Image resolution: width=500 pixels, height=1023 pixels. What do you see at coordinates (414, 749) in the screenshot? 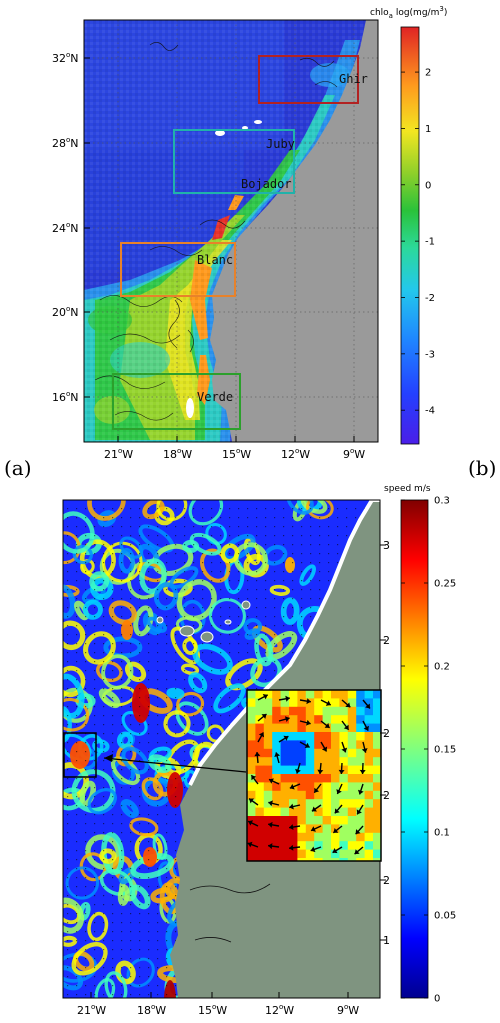
I see `colorbar-b` at bounding box center [414, 749].